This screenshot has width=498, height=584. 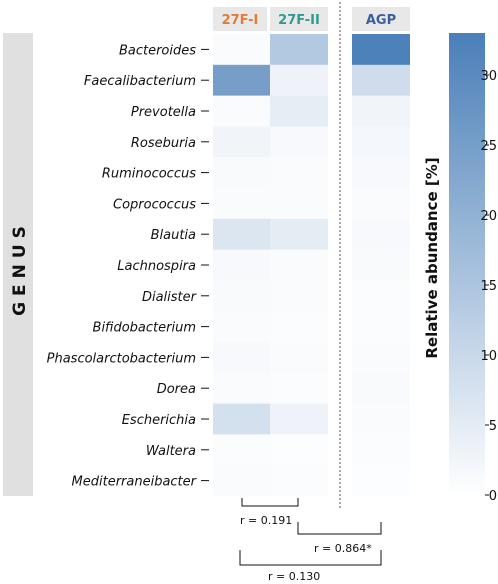 I want to click on row-label-bacteroides: Bacteroides, so click(x=157, y=50).